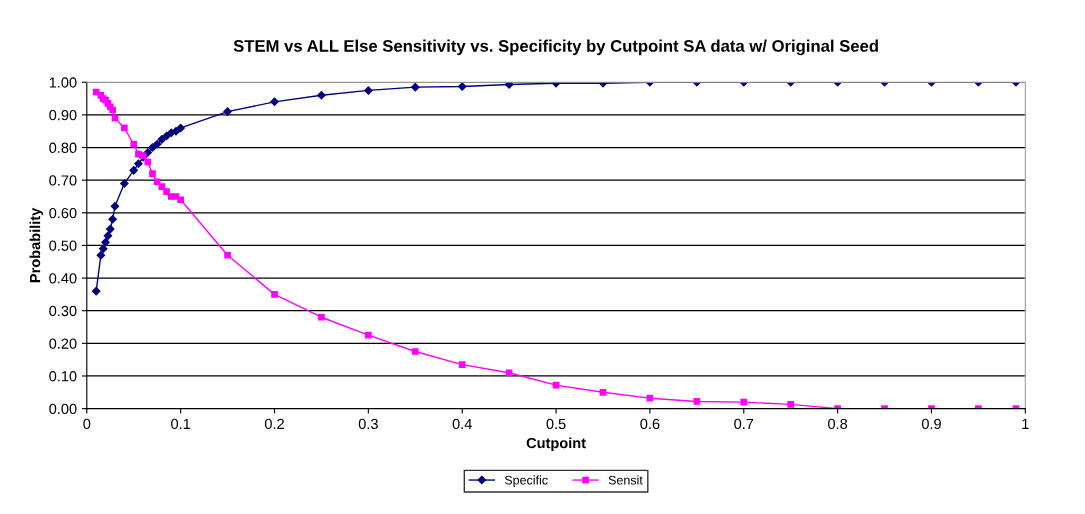 This screenshot has height=514, width=1085. Describe the element at coordinates (87, 424) in the screenshot. I see `x-tick-label: 0` at that location.